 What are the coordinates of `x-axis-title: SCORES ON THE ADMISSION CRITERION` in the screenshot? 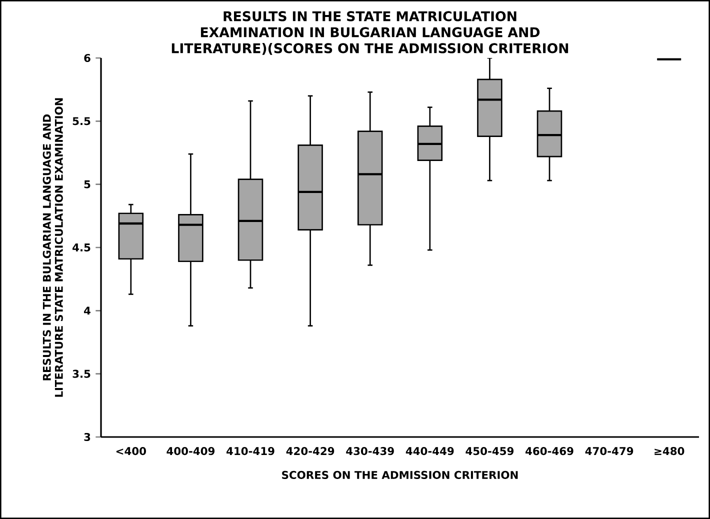 It's located at (400, 474).